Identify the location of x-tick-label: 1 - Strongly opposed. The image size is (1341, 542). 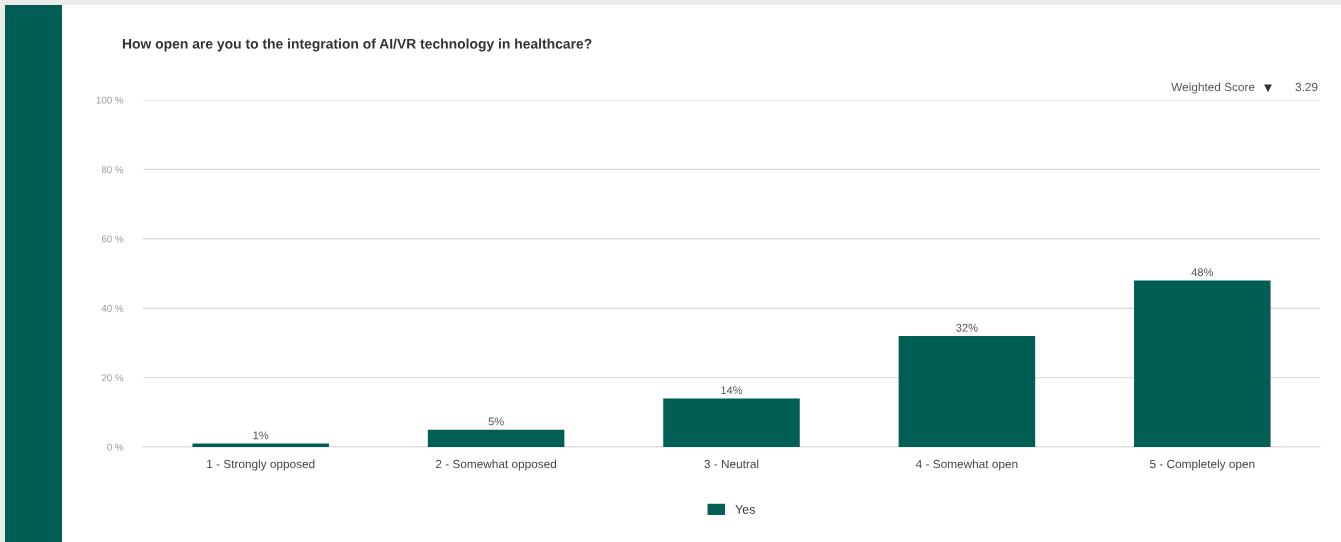
(261, 465).